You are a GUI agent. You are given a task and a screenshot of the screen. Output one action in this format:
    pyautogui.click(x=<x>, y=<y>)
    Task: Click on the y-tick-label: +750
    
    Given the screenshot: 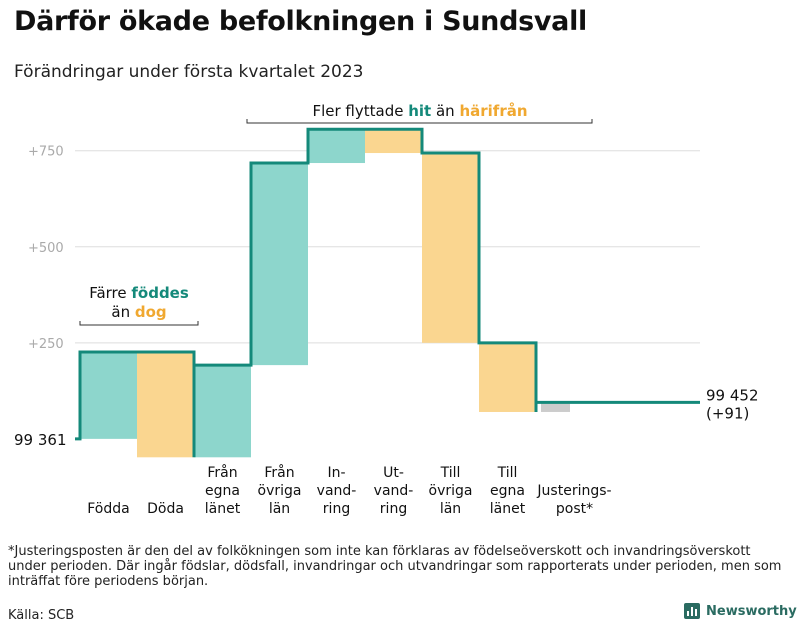 What is the action you would take?
    pyautogui.click(x=46, y=152)
    